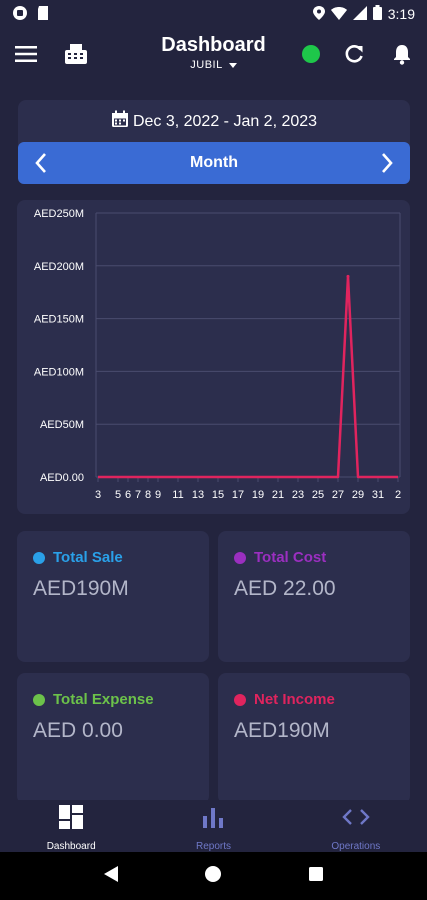  What do you see at coordinates (402, 54) in the screenshot?
I see `notification-bell-icon` at bounding box center [402, 54].